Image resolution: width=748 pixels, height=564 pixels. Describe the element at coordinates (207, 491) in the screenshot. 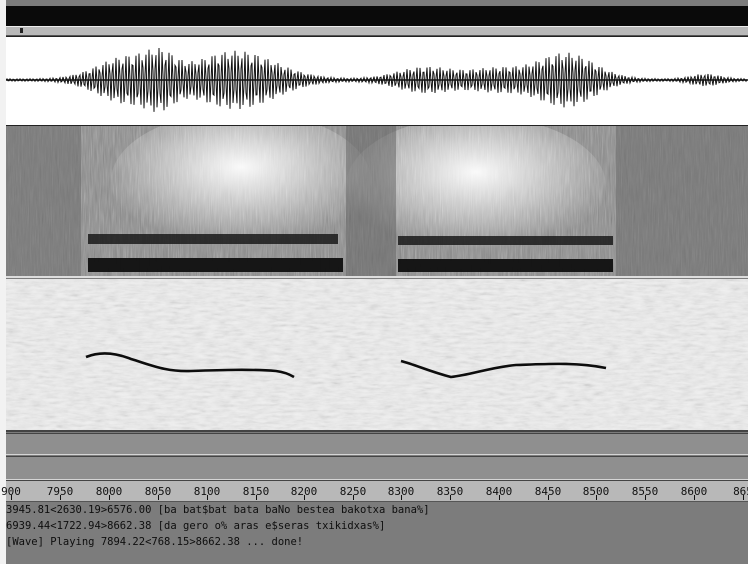

I see `ruler-tick-label: 8100` at that location.